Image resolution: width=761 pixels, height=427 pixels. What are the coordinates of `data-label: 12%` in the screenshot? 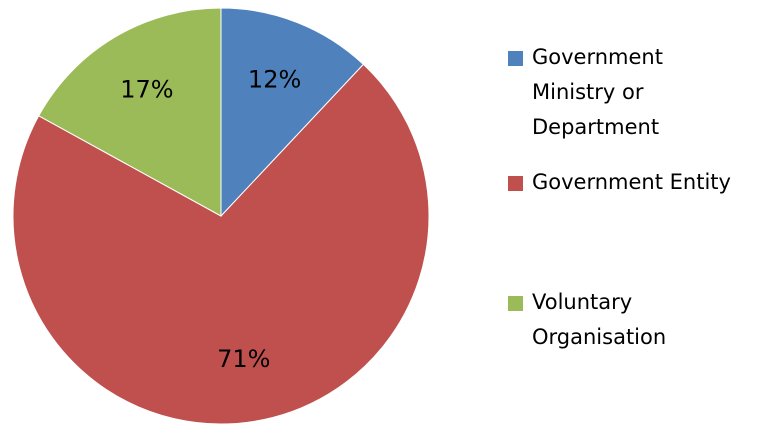 It's located at (274, 80).